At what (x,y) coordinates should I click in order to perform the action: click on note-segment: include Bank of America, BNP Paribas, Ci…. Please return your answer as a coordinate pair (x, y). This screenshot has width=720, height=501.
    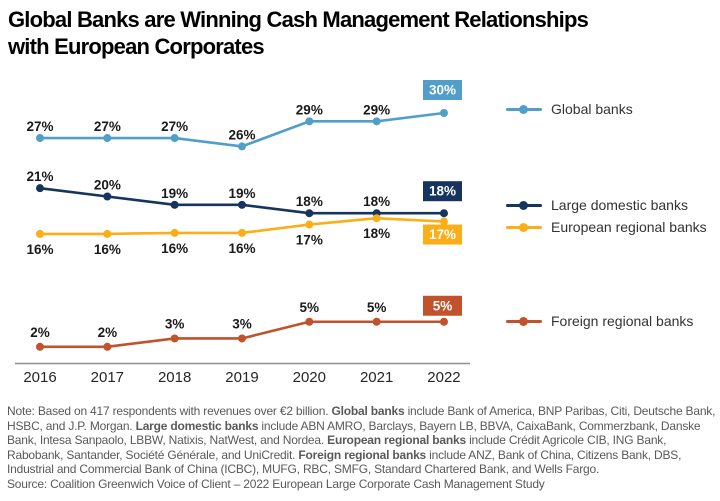
    Looking at the image, I should click on (361, 418).